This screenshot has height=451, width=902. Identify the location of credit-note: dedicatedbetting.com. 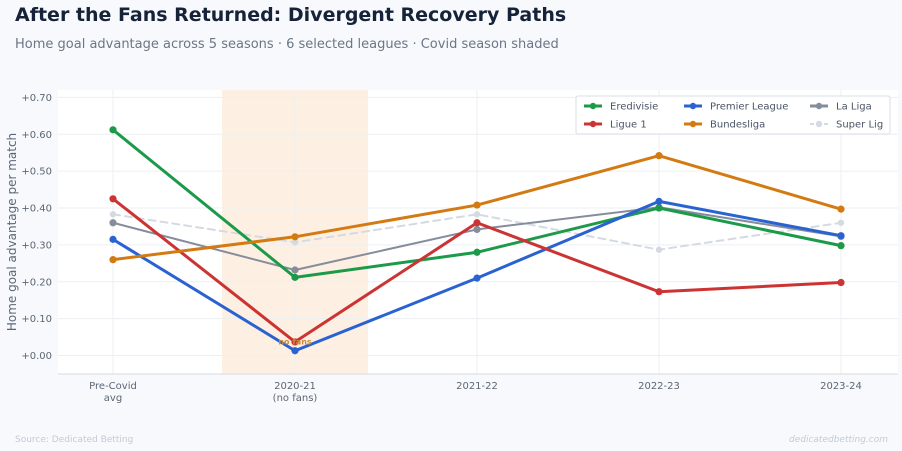
(838, 440).